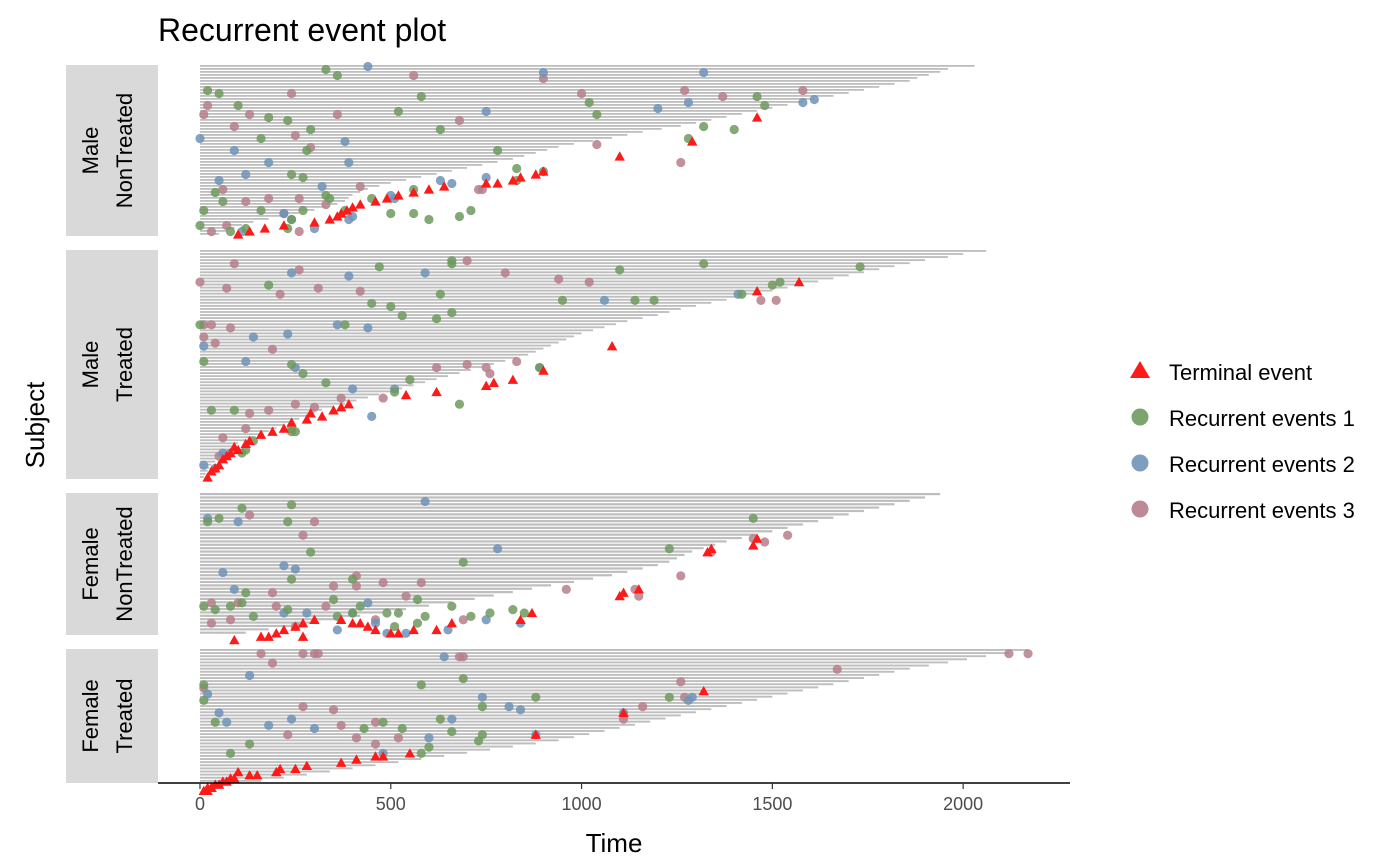  What do you see at coordinates (582, 804) in the screenshot?
I see `x-tick-label: 1000` at bounding box center [582, 804].